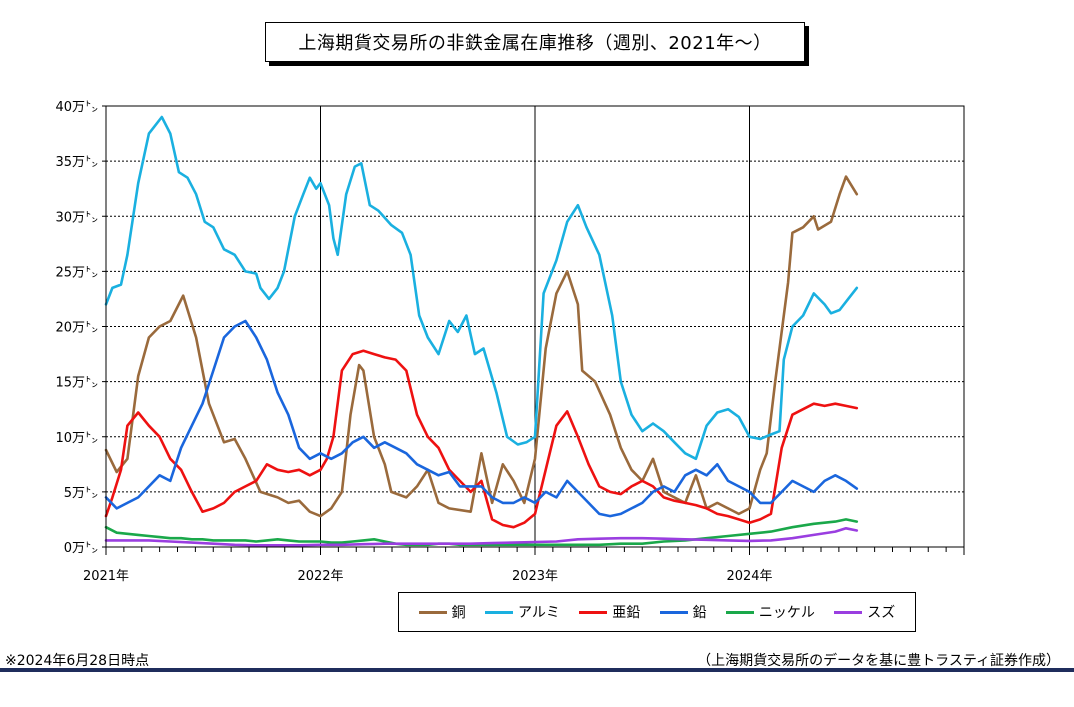 The width and height of the screenshot is (1074, 707). What do you see at coordinates (106, 576) in the screenshot?
I see `x-tick-label: 2021年` at bounding box center [106, 576].